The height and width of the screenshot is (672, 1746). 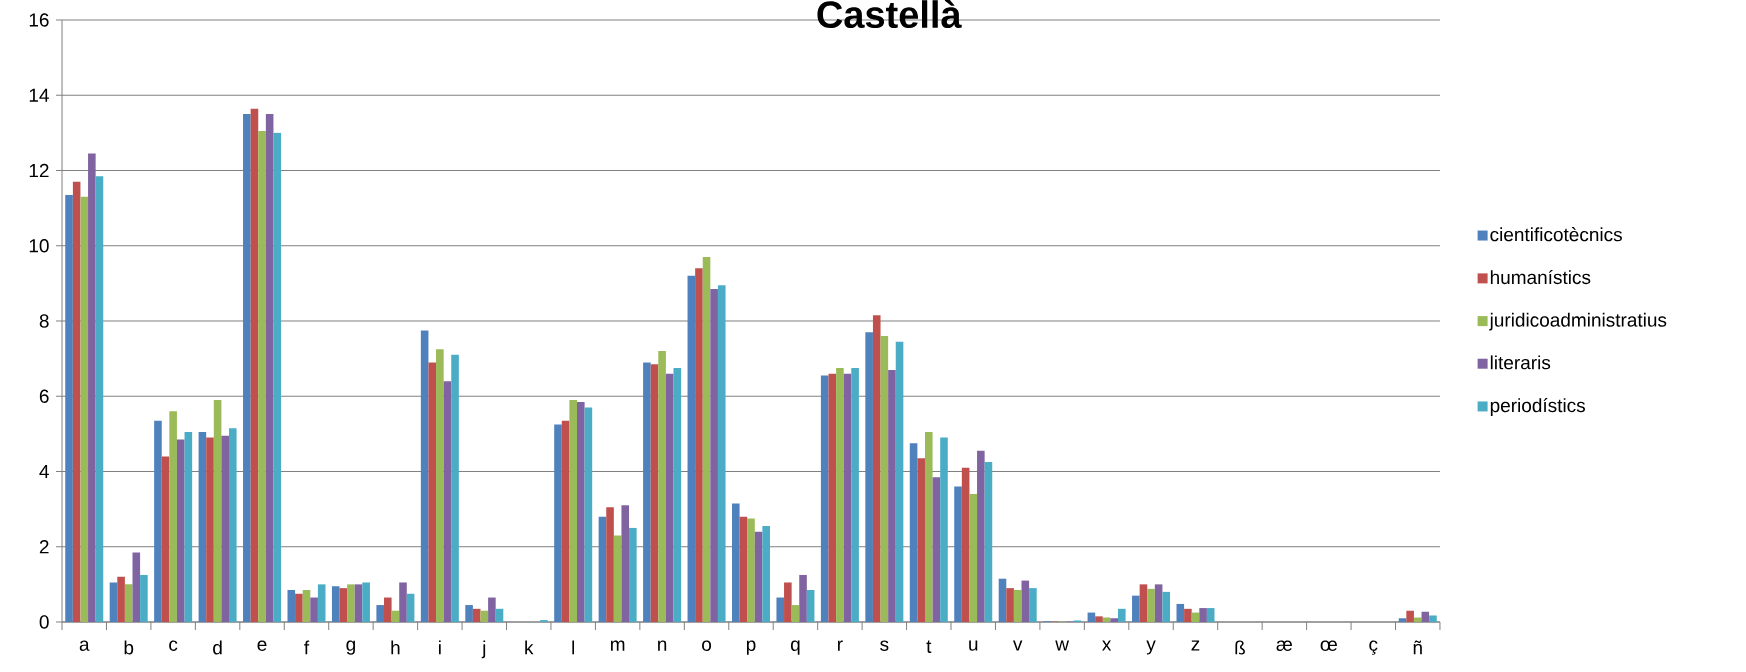 I want to click on x-tick-label: s, so click(x=884, y=645).